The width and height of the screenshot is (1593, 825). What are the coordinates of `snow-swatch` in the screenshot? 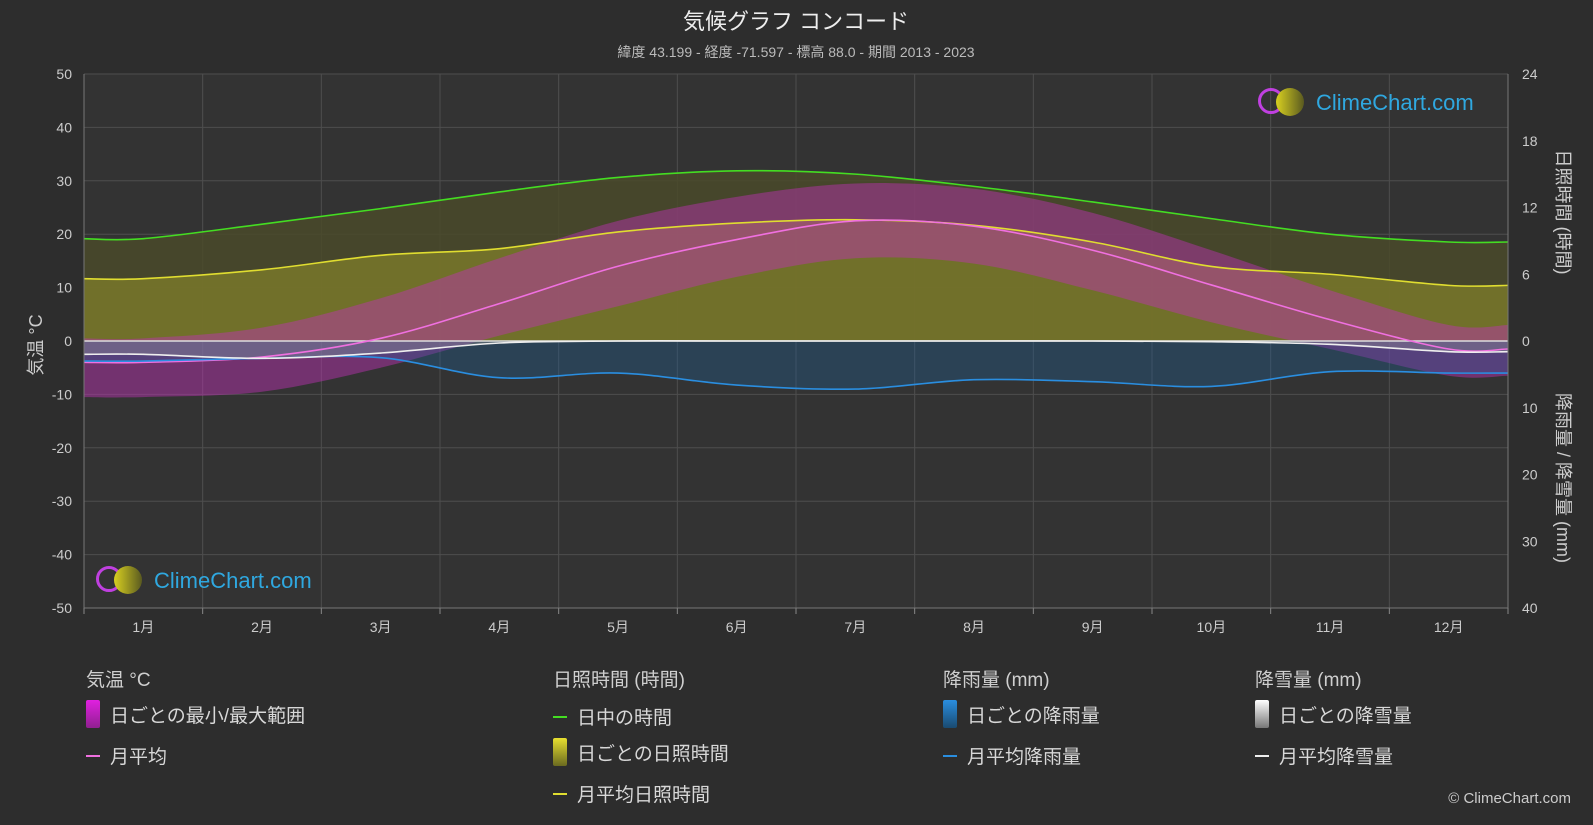 It's located at (1262, 714).